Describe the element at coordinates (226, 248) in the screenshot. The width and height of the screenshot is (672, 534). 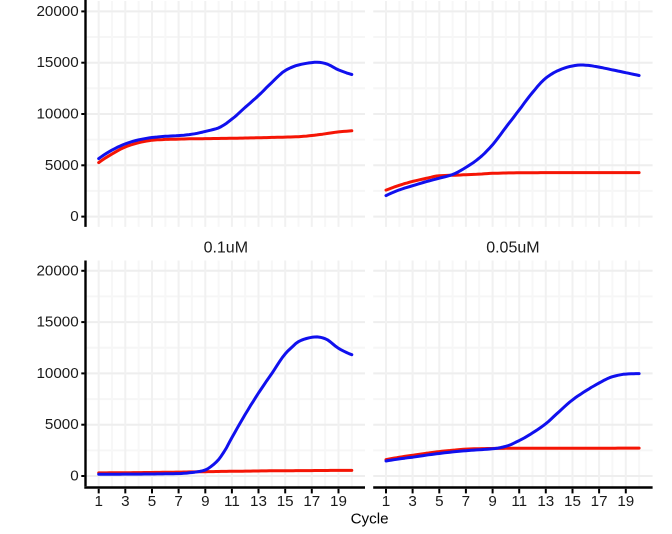
I see `svg-text: 0.1uM` at that location.